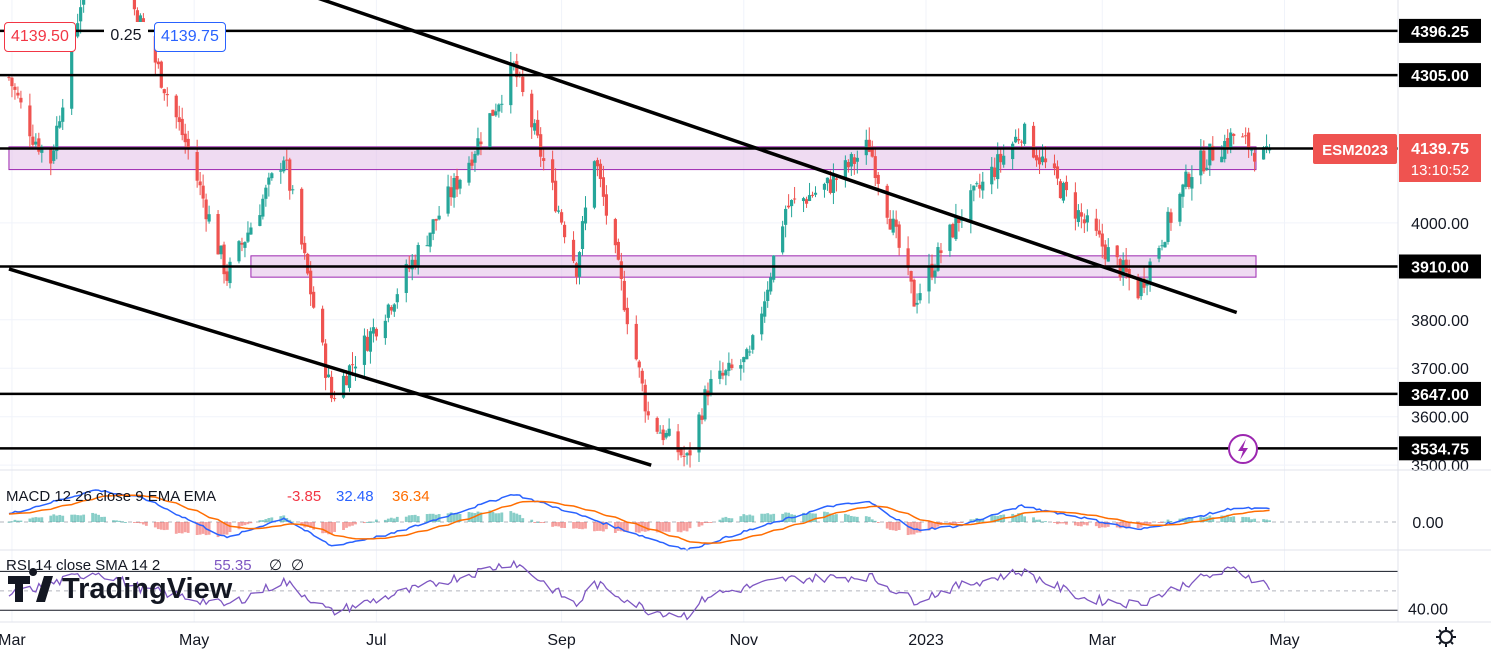  Describe the element at coordinates (1397, 158) in the screenshot. I see `symbol-price-tag: ESM2023 4139.75 13:10:52` at that location.